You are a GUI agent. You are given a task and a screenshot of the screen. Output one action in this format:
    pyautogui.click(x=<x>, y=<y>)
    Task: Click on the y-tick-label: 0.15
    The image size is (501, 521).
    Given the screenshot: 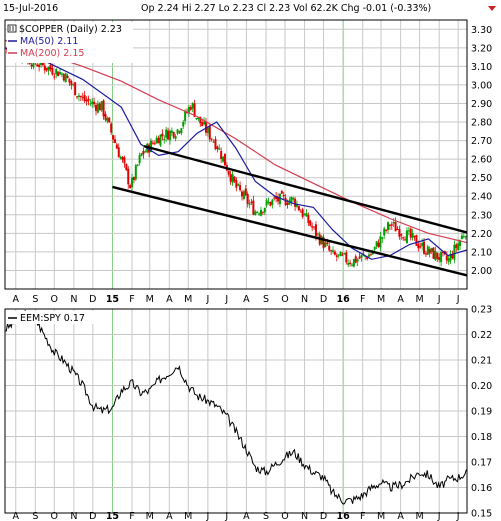 What is the action you would take?
    pyautogui.click(x=481, y=514)
    